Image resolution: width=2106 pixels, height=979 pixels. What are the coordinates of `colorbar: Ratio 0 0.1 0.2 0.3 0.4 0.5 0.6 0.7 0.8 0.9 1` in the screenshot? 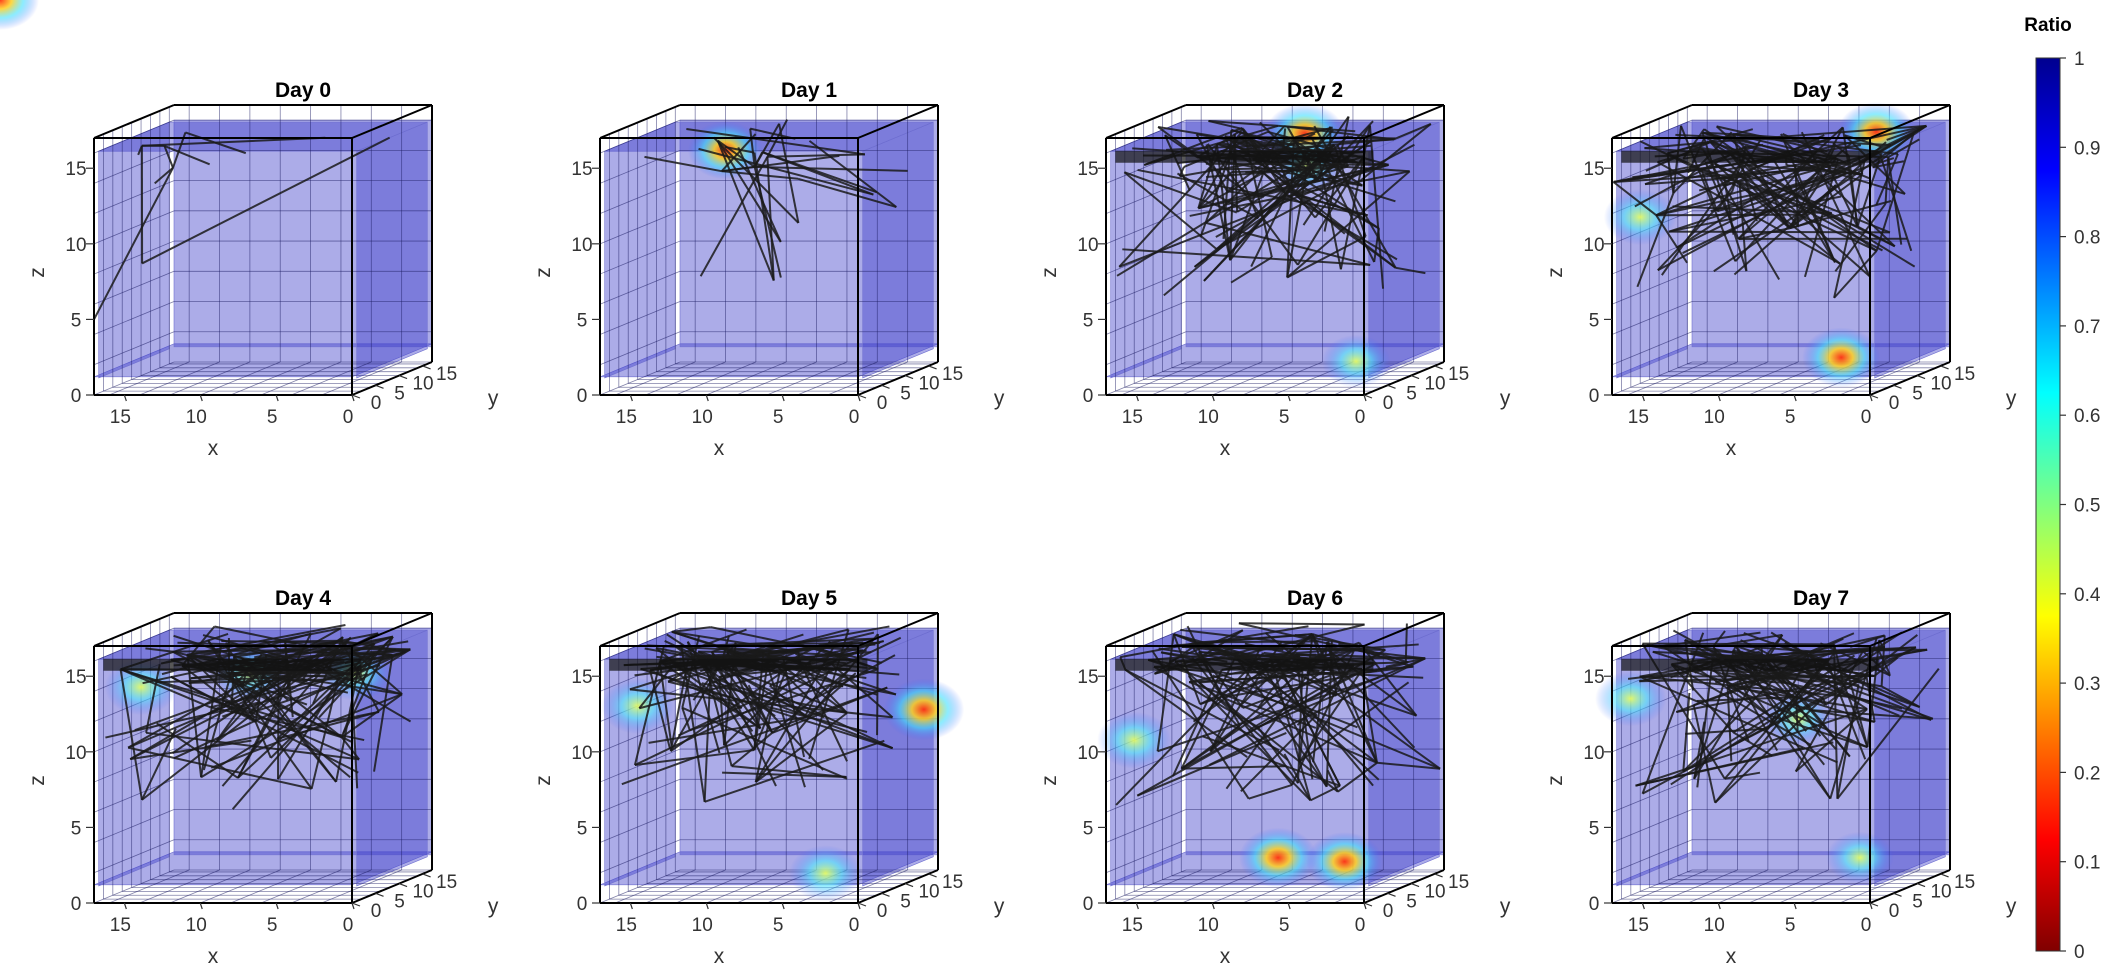 It's located at (2062, 489).